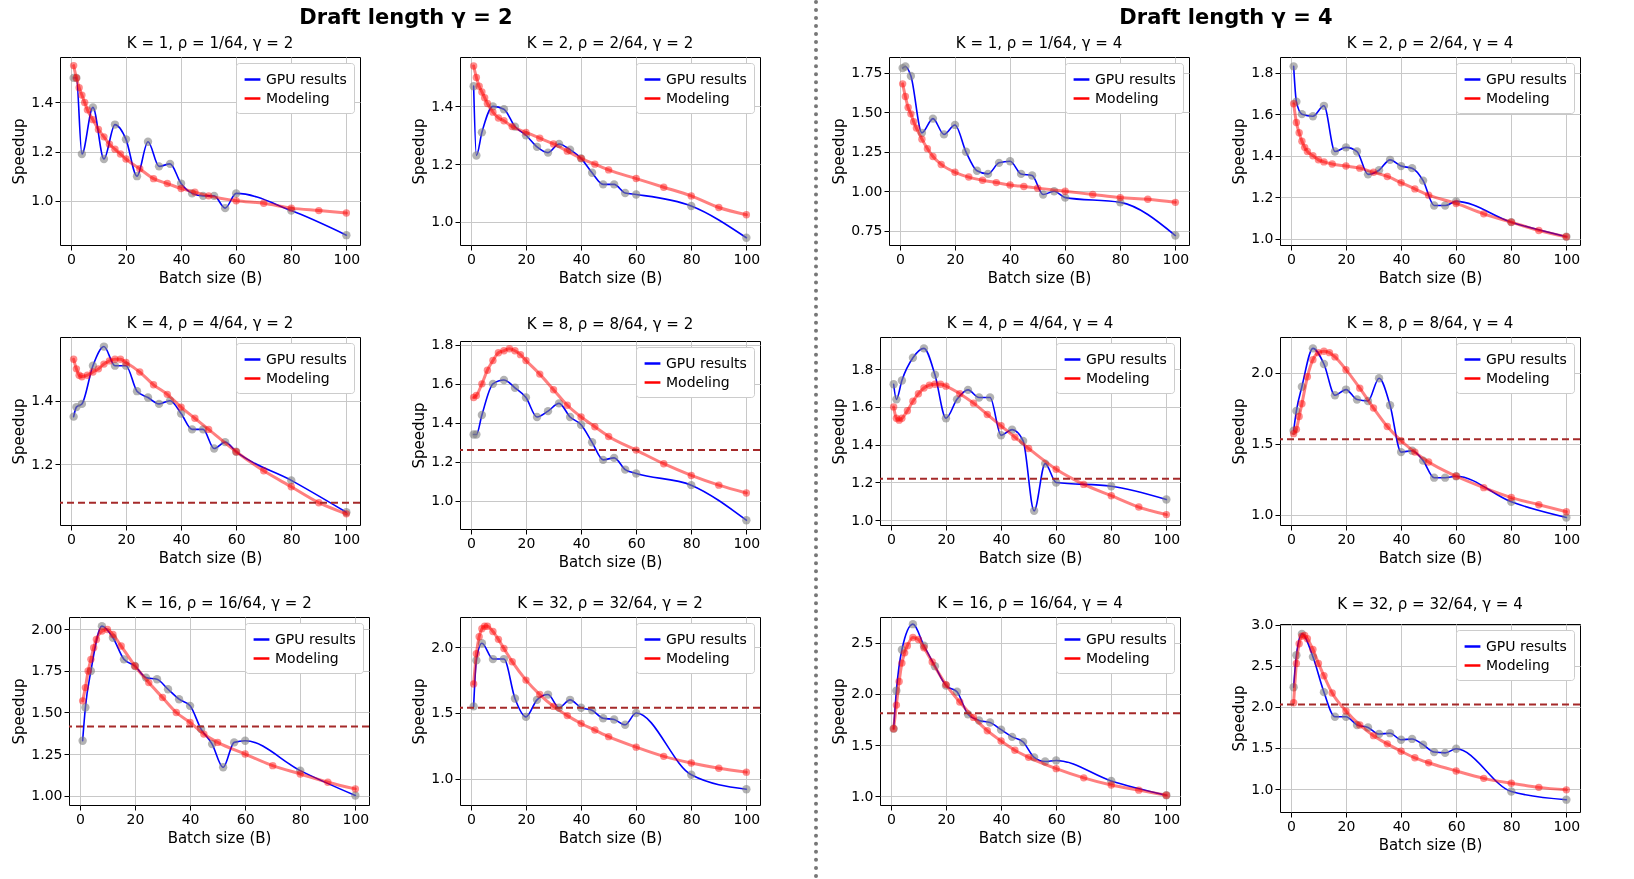 The height and width of the screenshot is (879, 1634). Describe the element at coordinates (219, 837) in the screenshot. I see `x-axis-title: Batch size (B)` at that location.